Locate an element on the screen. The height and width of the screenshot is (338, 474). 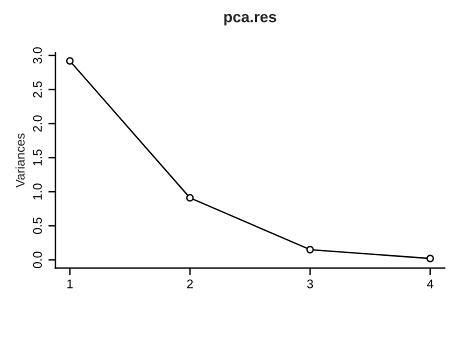
y-tick-label: 2.0 is located at coordinates (37, 123).